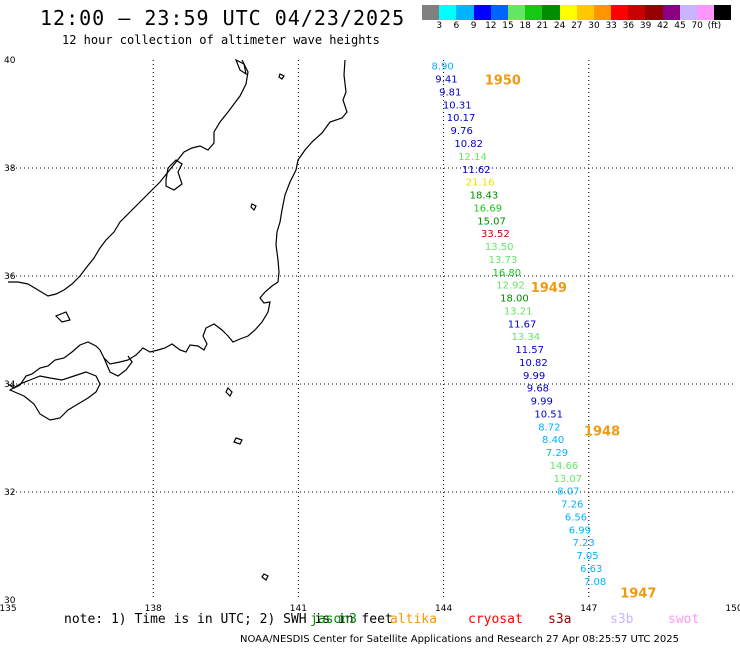  Describe the element at coordinates (548, 414) in the screenshot. I see `wave-height-value: 10.51` at that location.